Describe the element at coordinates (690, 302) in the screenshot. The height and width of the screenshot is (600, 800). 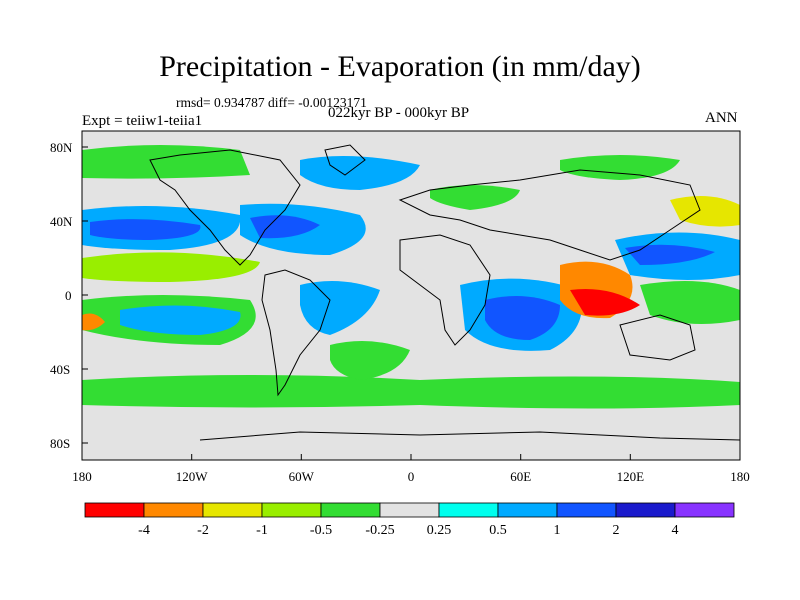
I see `field-south-pacific-west` at that location.